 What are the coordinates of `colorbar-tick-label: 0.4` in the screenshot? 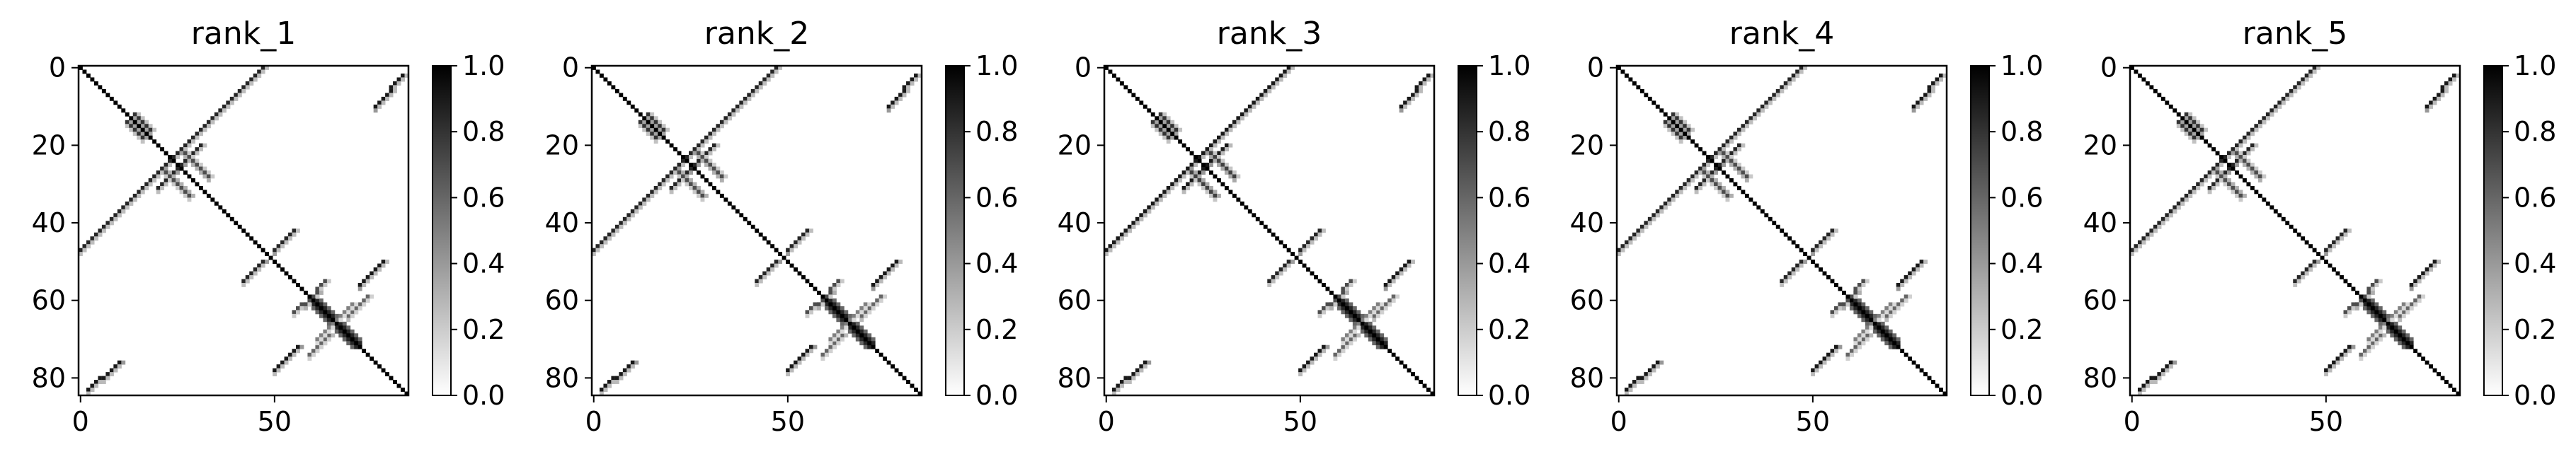 It's located at (1509, 263).